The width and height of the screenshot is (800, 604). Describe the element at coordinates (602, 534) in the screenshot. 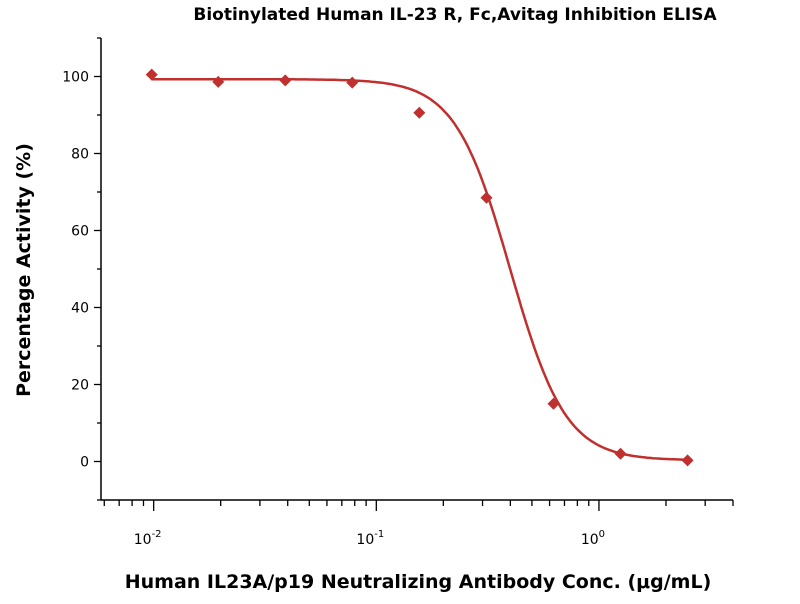

I see `x-tick-exponent: 0` at that location.